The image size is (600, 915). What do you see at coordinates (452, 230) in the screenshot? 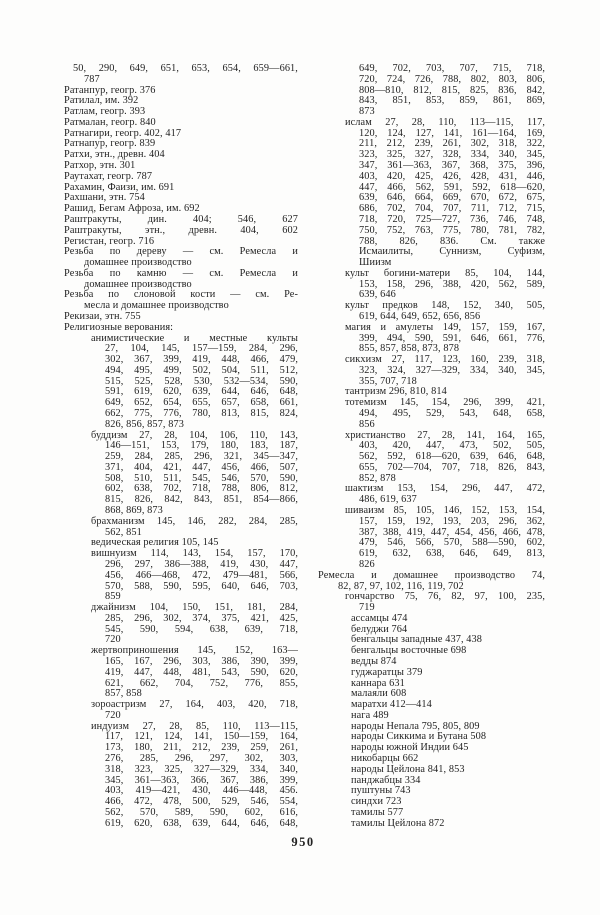
I see `index-line: 750, 752, 763, 775, 780, 781, 782,` at bounding box center [452, 230].